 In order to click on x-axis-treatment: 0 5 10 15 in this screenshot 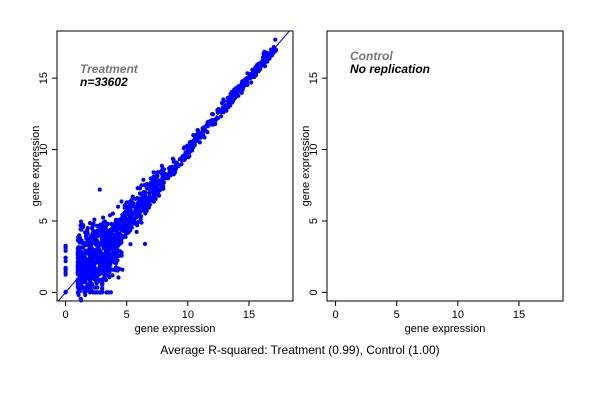, I will do `click(158, 311)`.